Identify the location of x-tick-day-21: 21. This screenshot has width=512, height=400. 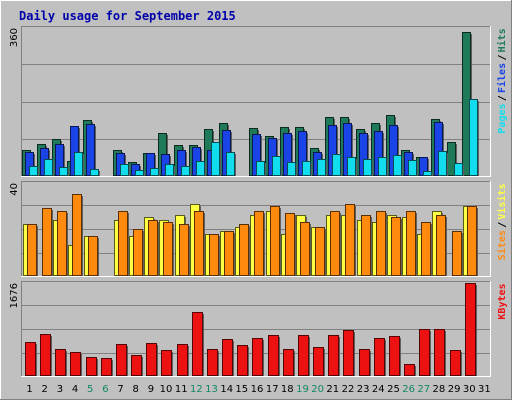
(332, 389).